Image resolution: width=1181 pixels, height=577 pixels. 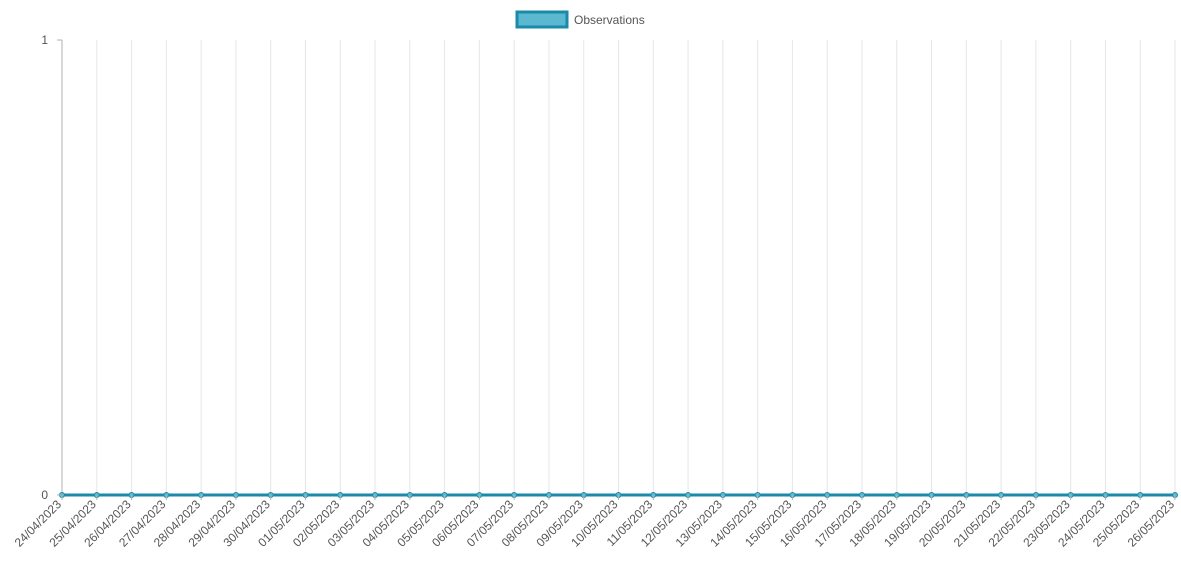 I want to click on legend-swatch, so click(x=542, y=19).